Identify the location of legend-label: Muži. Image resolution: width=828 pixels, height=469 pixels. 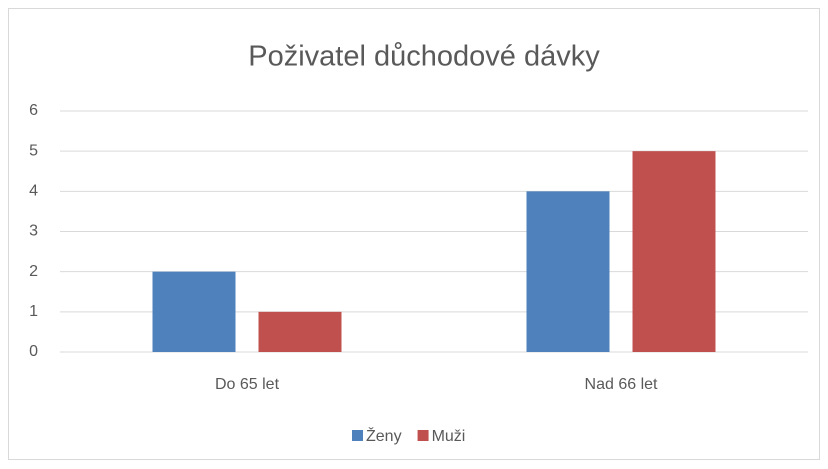
(449, 436).